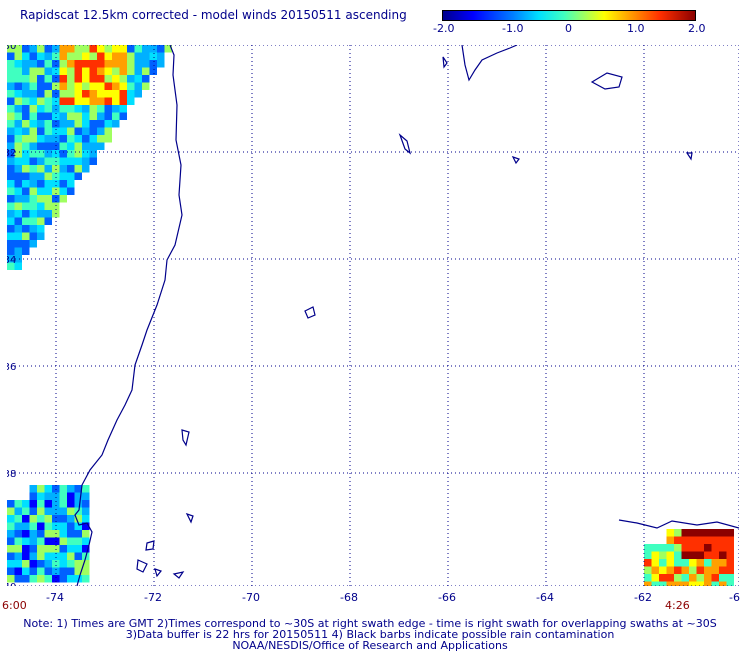  Describe the element at coordinates (11, 153) in the screenshot. I see `latitude-label: -32` at that location.